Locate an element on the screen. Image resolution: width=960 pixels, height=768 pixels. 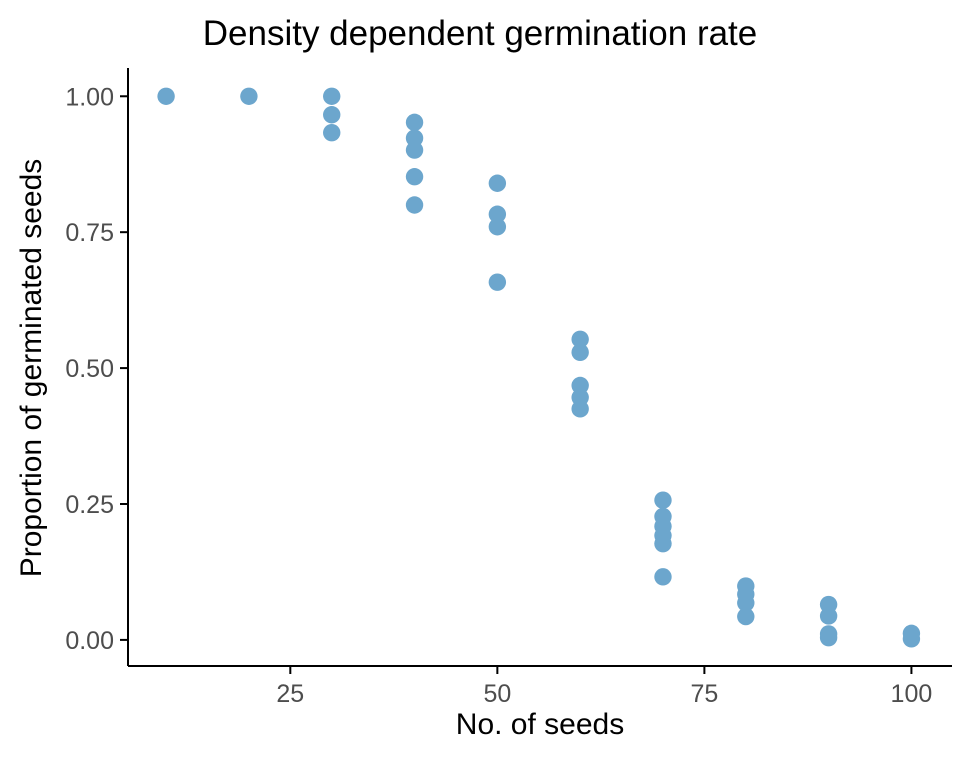
chart-title: Density dependent germination rate is located at coordinates (480, 33).